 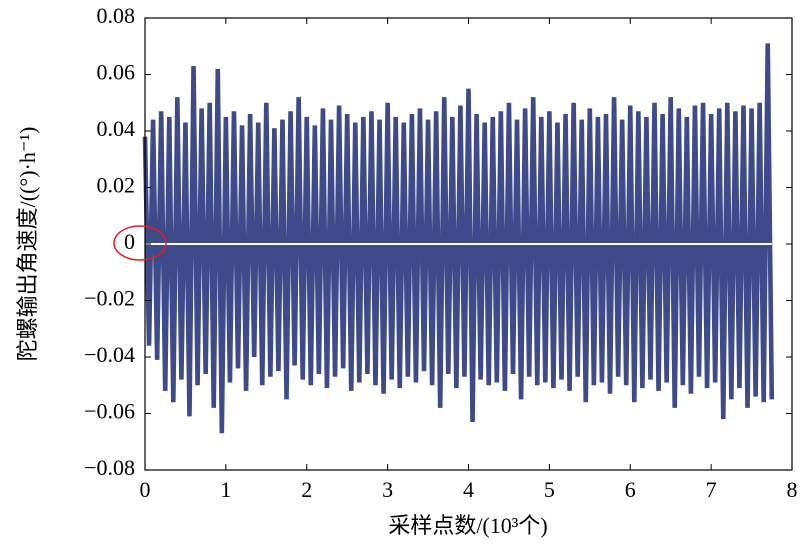 What do you see at coordinates (109, 411) in the screenshot?
I see `y-tick-label: −0.06` at bounding box center [109, 411].